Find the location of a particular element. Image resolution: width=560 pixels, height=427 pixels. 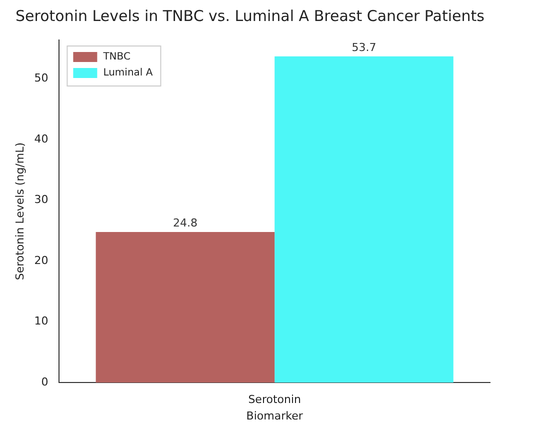

y-tick-label: 40 is located at coordinates (41, 139).